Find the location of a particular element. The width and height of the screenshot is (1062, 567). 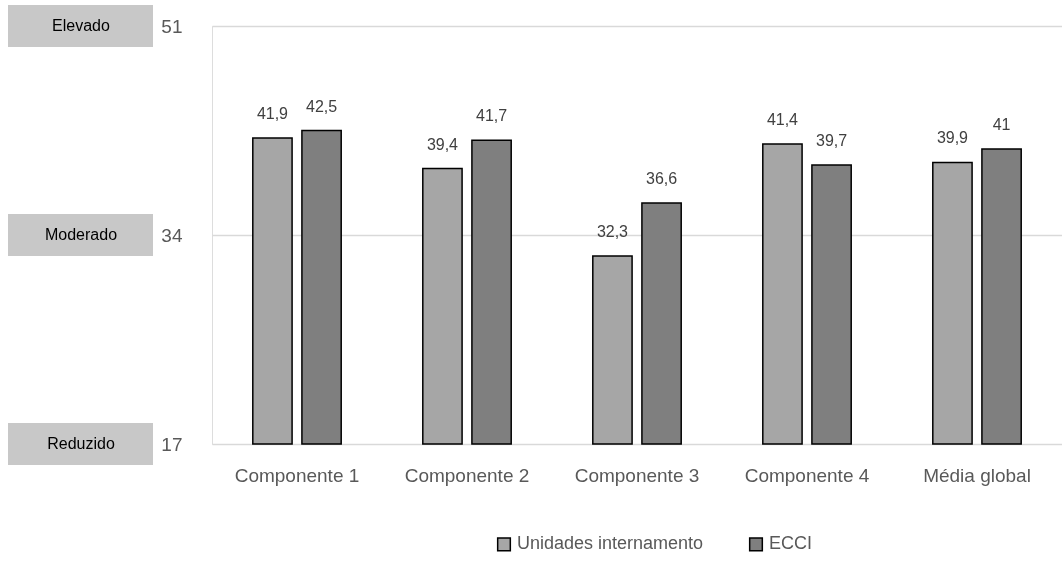

data-label: 32,3 is located at coordinates (612, 231).